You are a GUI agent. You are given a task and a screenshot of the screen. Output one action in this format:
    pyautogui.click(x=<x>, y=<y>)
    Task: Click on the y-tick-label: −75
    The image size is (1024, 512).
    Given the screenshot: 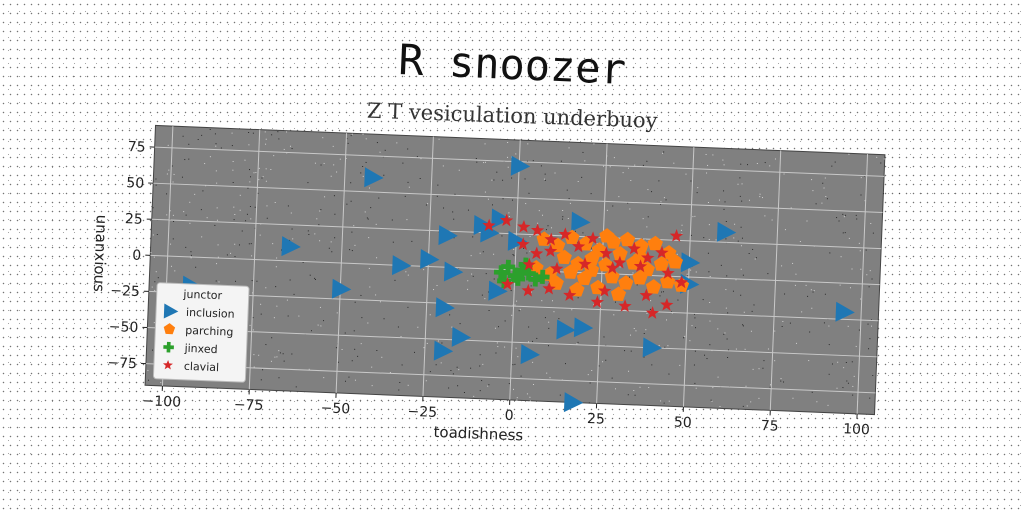 What is the action you would take?
    pyautogui.click(x=122, y=363)
    